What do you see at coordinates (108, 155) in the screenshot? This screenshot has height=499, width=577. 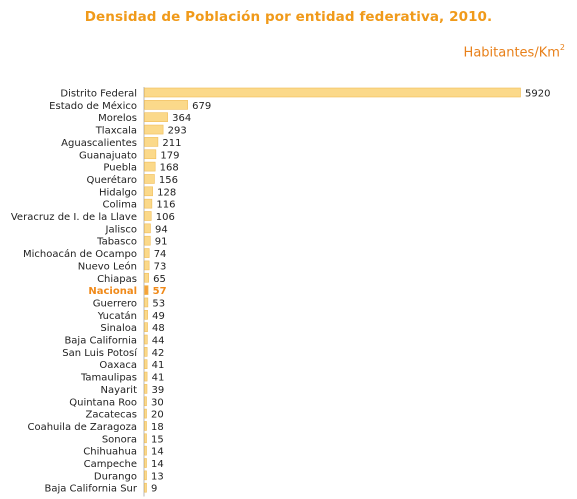 I see `category-label: Guanajuato` at bounding box center [108, 155].